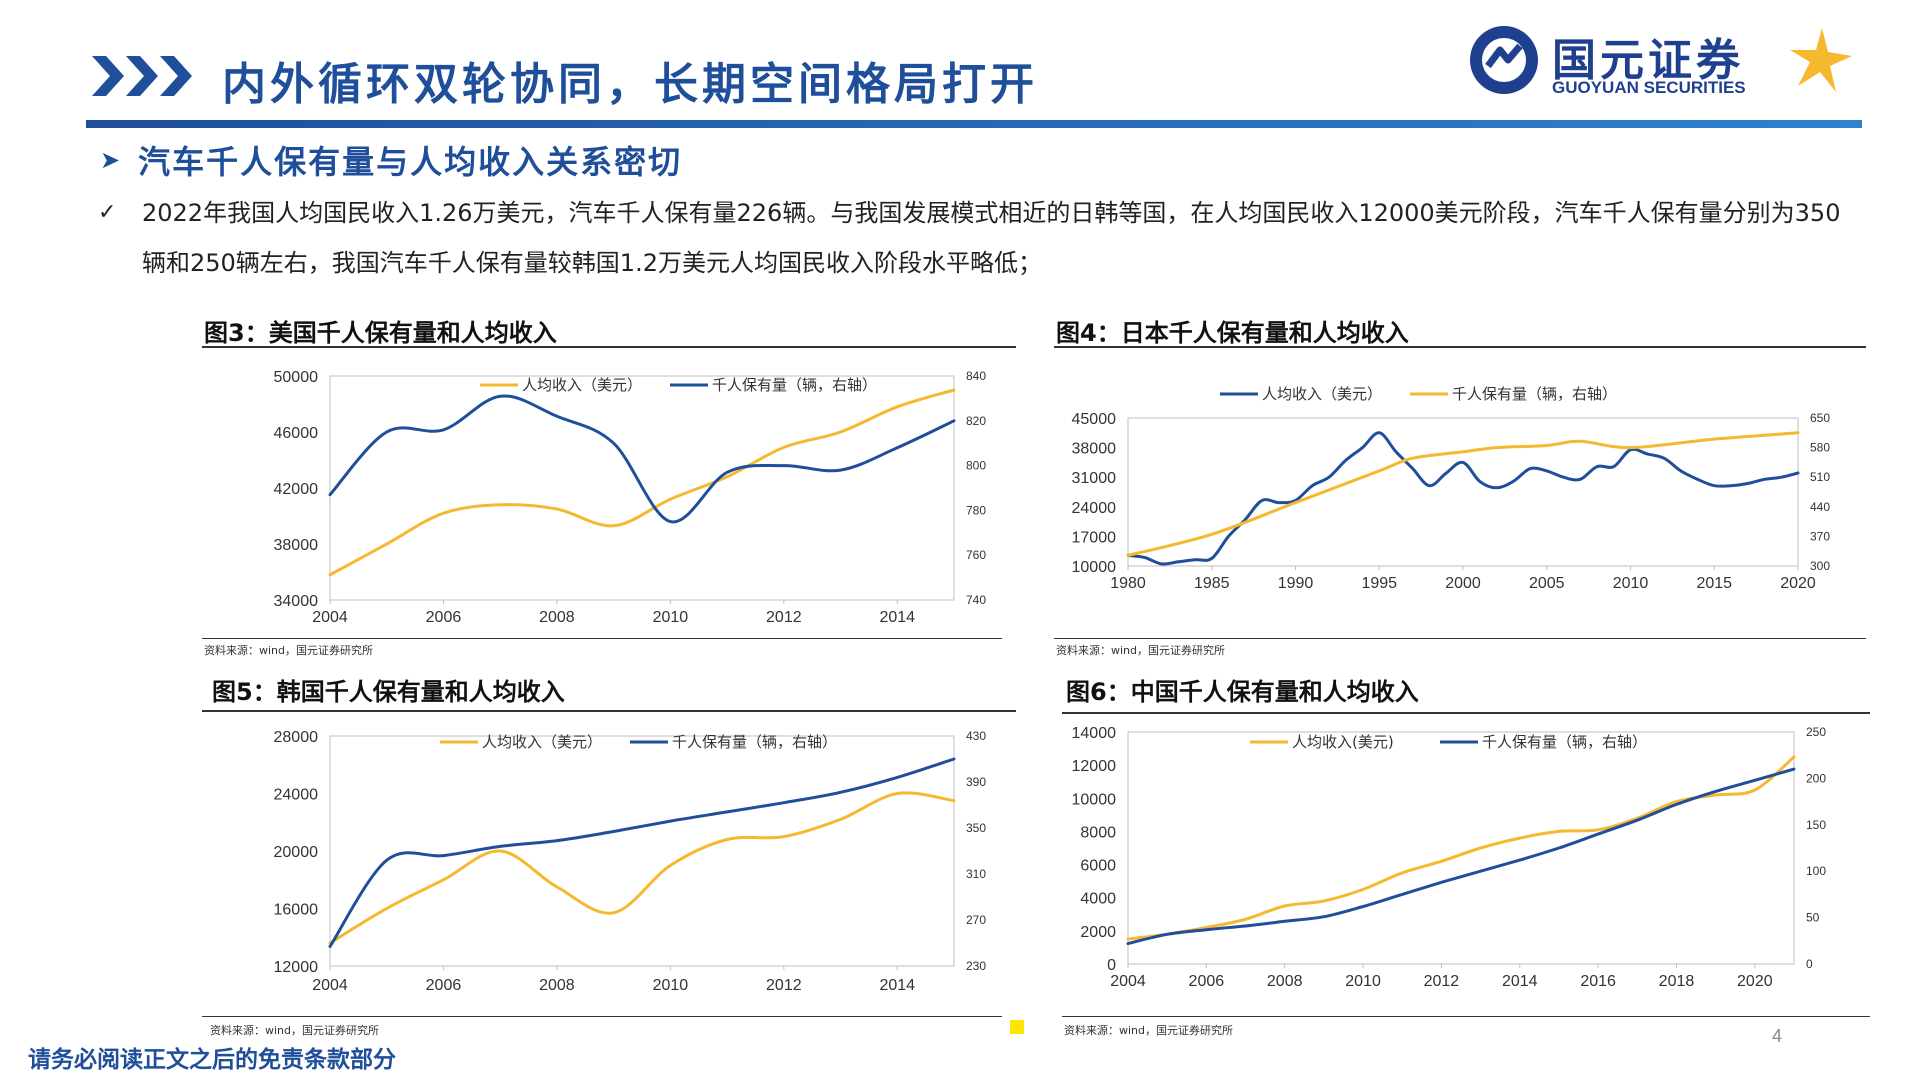 The height and width of the screenshot is (1080, 1920). I want to click on y-tick-label: 42000, so click(296, 489).